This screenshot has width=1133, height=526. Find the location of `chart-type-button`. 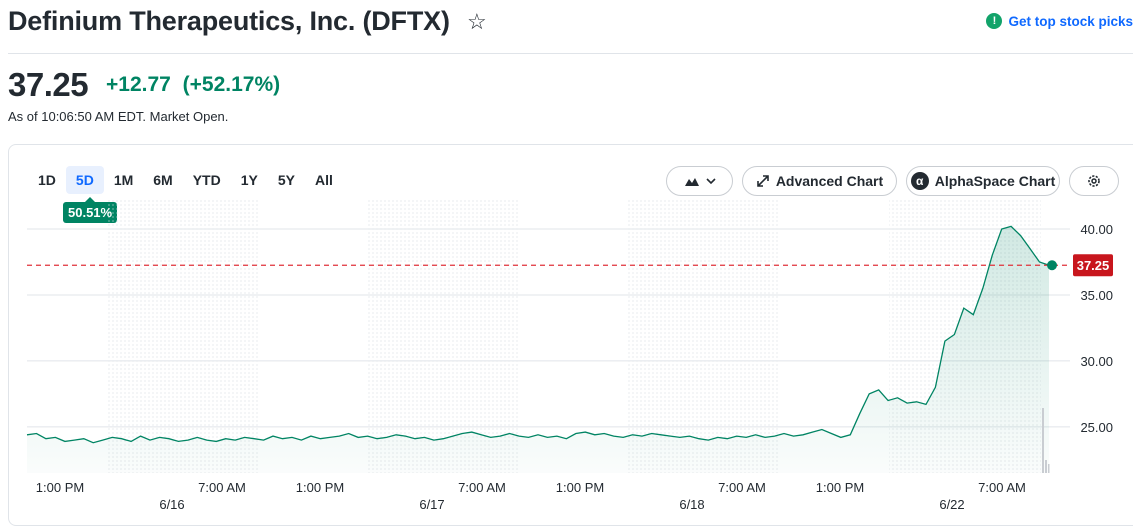

chart-type-button is located at coordinates (699, 181).